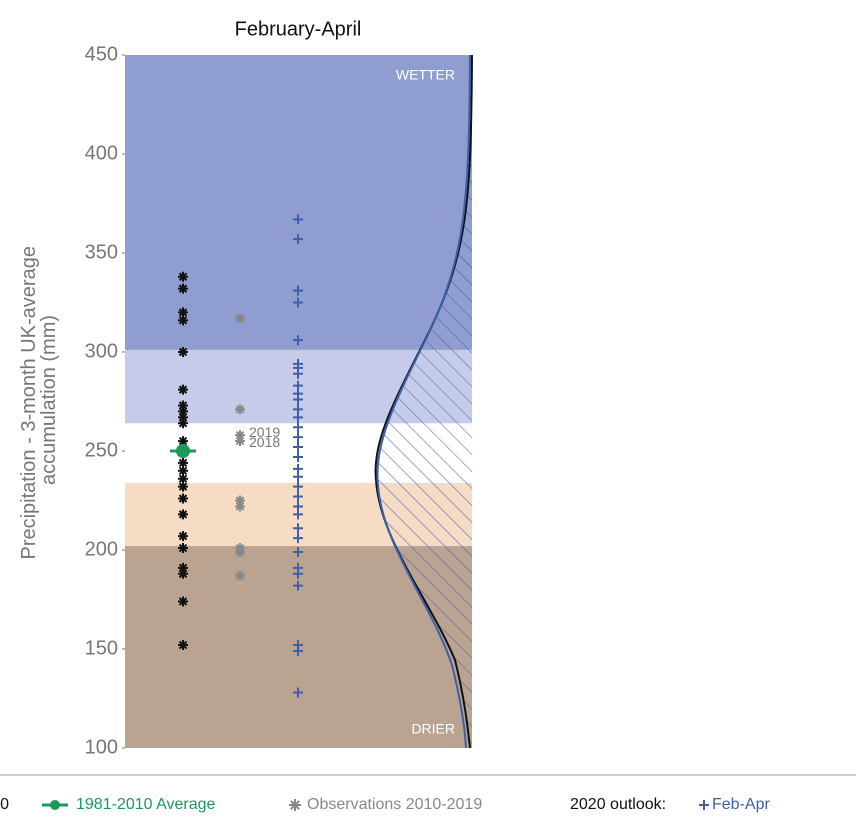 Image resolution: width=856 pixels, height=829 pixels. Describe the element at coordinates (101, 153) in the screenshot. I see `y-tick-label: 400` at that location.